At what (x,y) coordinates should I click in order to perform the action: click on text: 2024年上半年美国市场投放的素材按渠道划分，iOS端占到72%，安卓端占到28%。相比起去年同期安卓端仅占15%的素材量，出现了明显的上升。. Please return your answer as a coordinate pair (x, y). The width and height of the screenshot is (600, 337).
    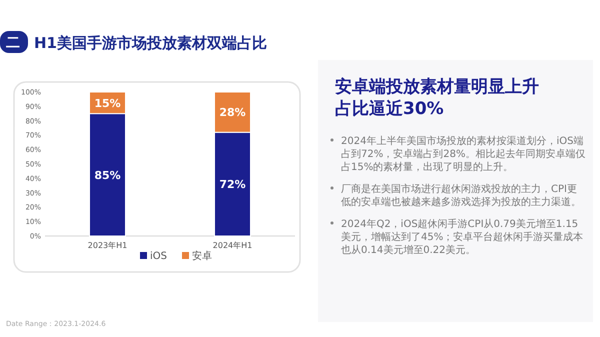
    Looking at the image, I should click on (463, 154).